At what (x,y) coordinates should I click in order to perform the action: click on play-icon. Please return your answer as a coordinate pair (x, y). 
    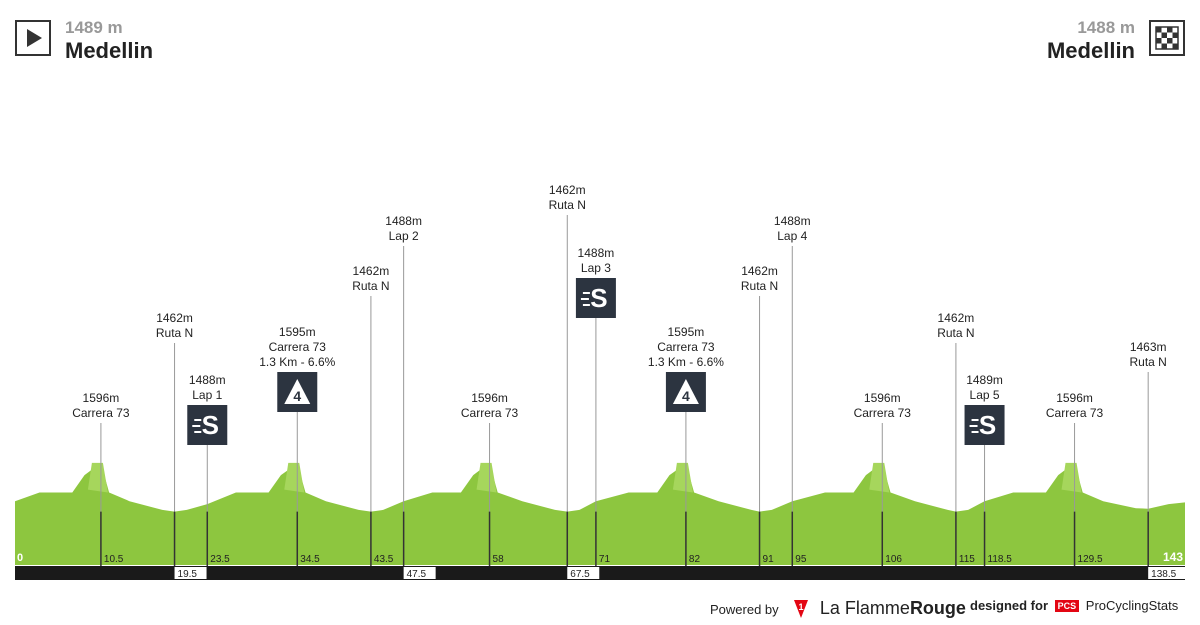
    Looking at the image, I should click on (34, 38).